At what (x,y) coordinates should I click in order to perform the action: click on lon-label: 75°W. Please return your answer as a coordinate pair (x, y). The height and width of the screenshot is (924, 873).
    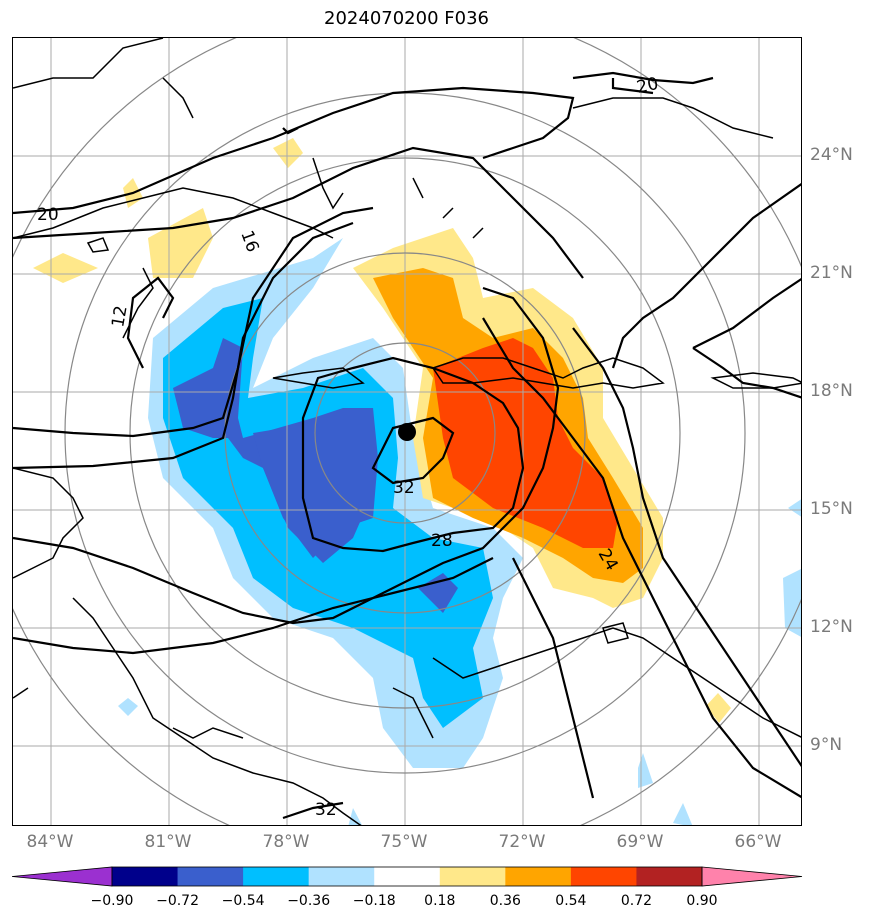
    Looking at the image, I should click on (404, 842).